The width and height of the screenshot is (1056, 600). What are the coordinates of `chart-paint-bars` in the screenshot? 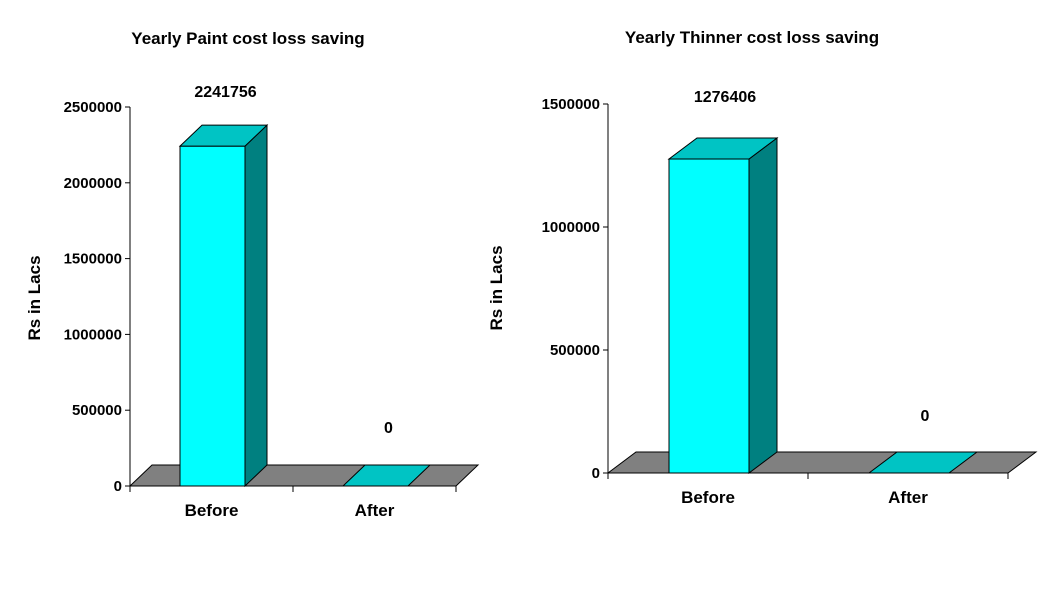 It's located at (305, 305).